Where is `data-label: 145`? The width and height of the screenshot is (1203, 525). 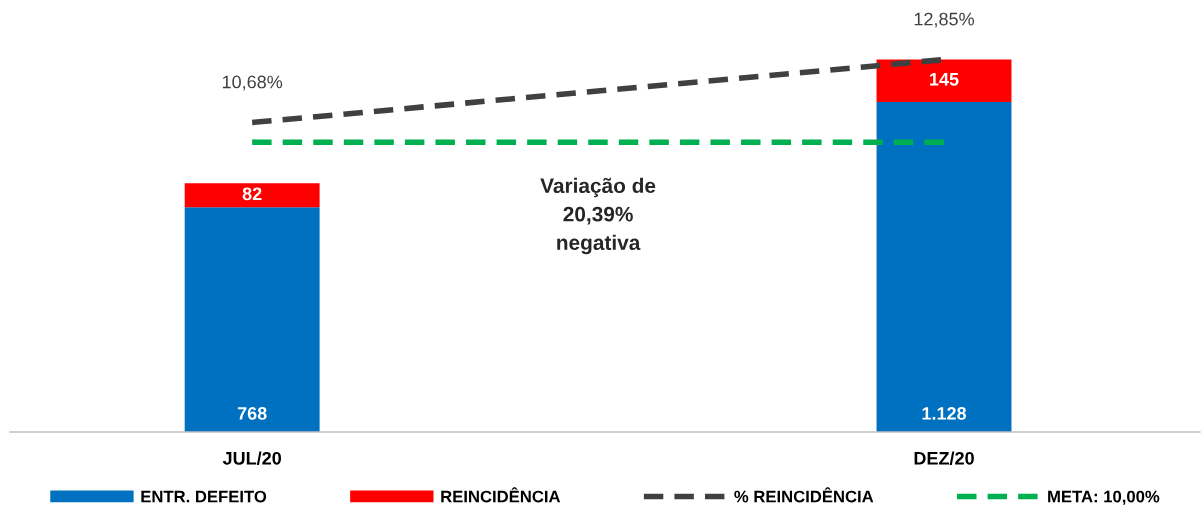
data-label: 145 is located at coordinates (944, 79).